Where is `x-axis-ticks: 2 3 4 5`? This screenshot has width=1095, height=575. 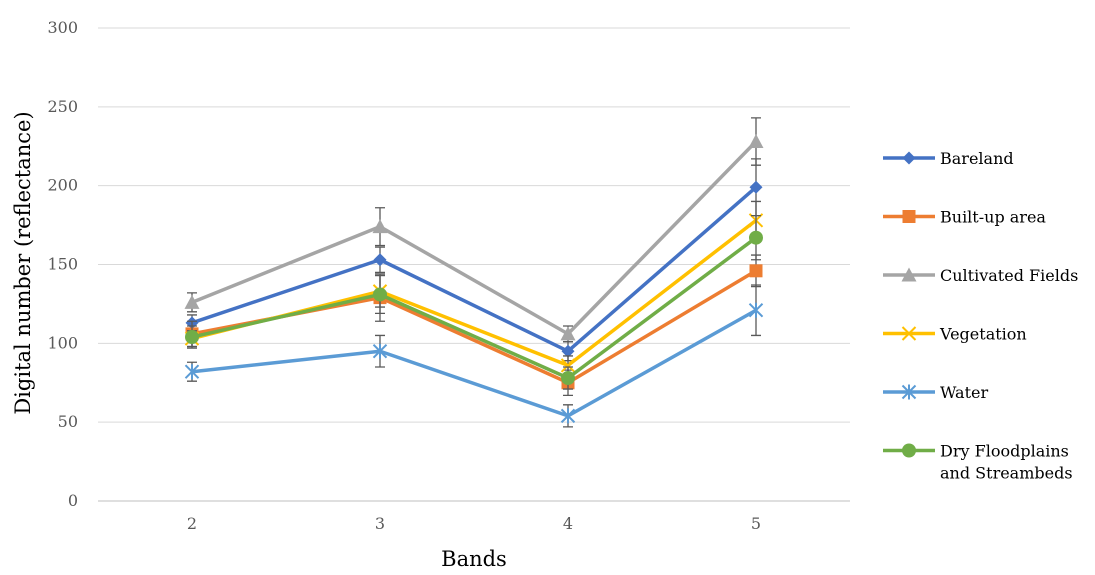
x-axis-ticks: 2 3 4 5 is located at coordinates (474, 523).